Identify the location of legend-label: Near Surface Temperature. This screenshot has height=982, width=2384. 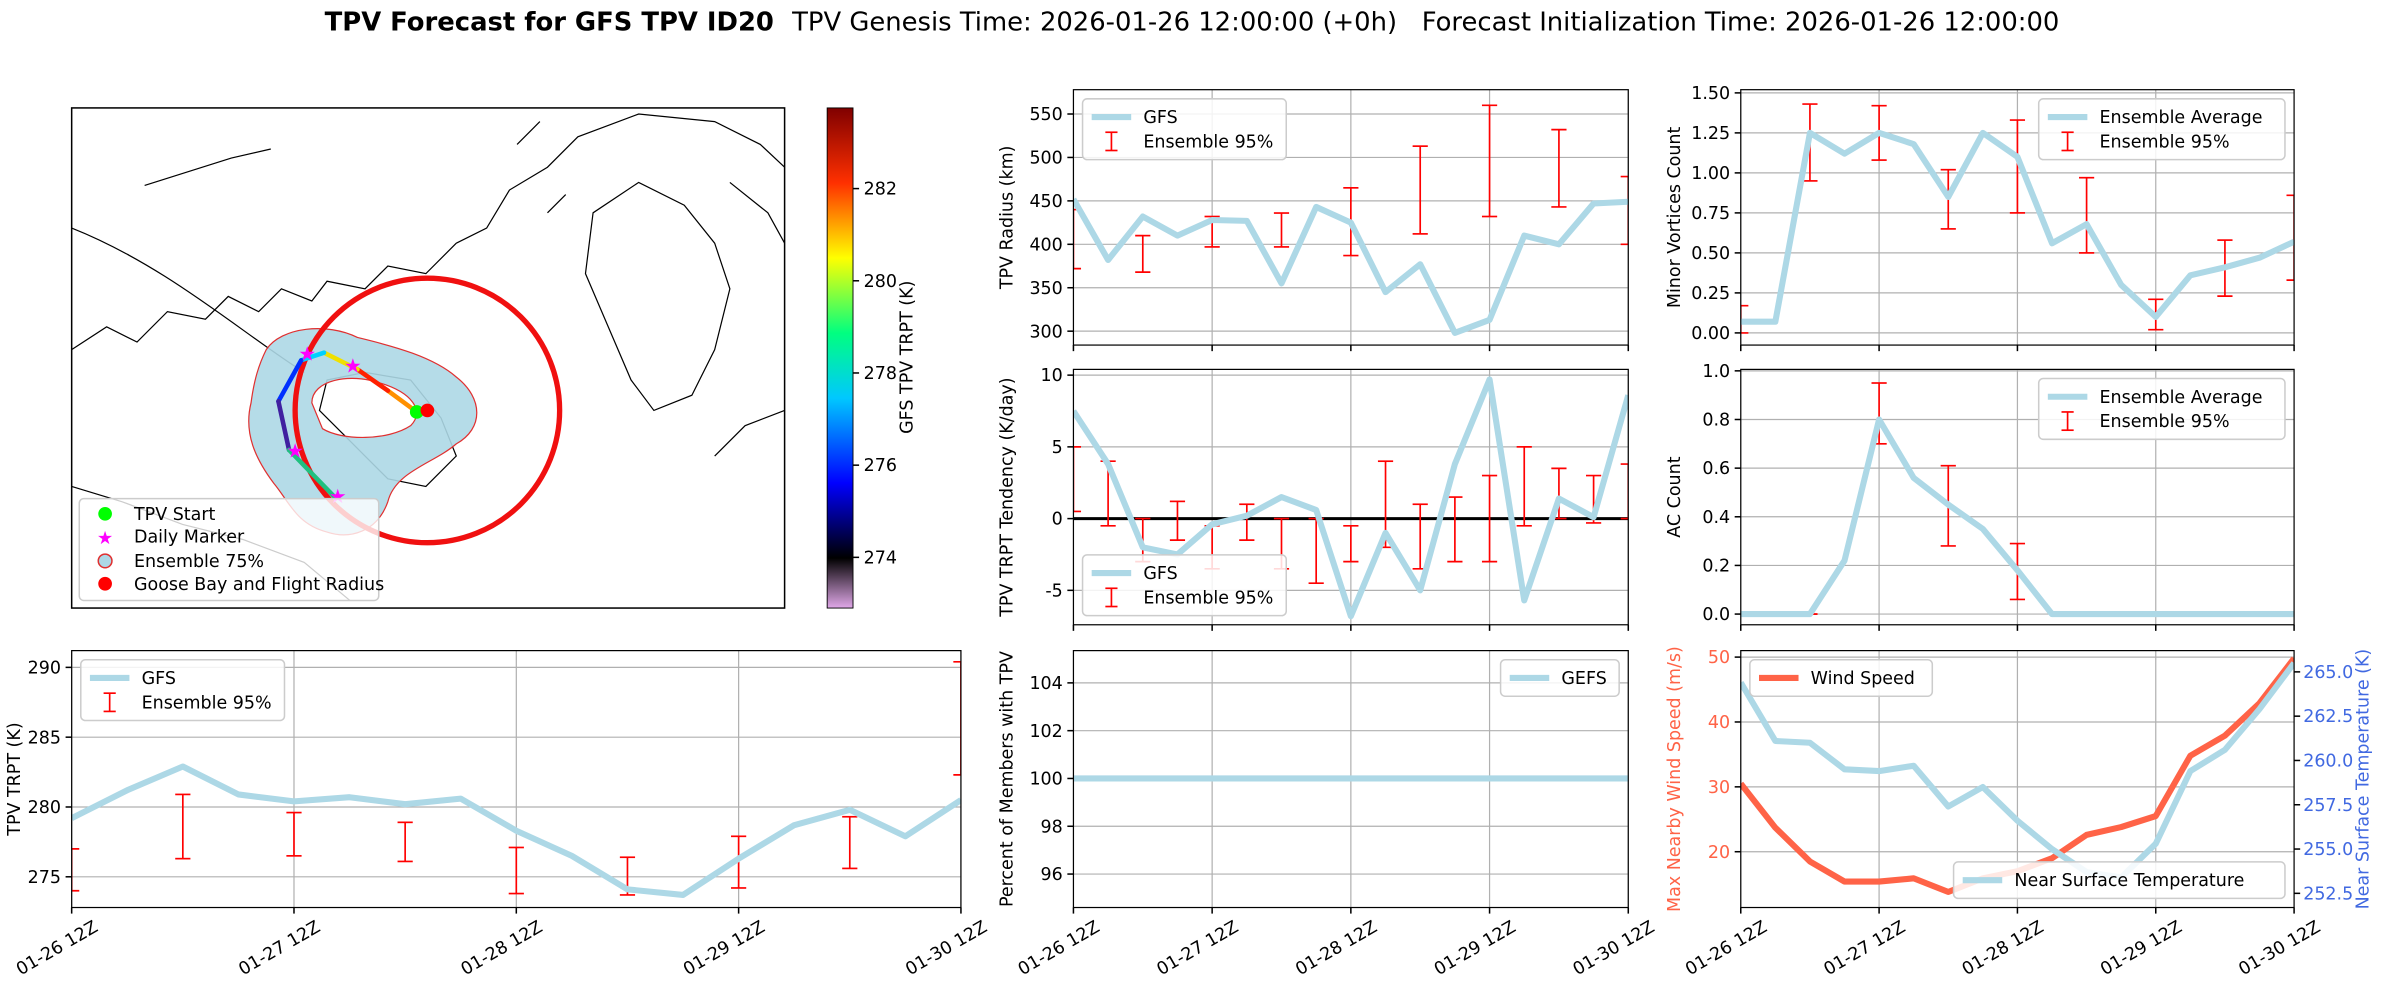
(2129, 881).